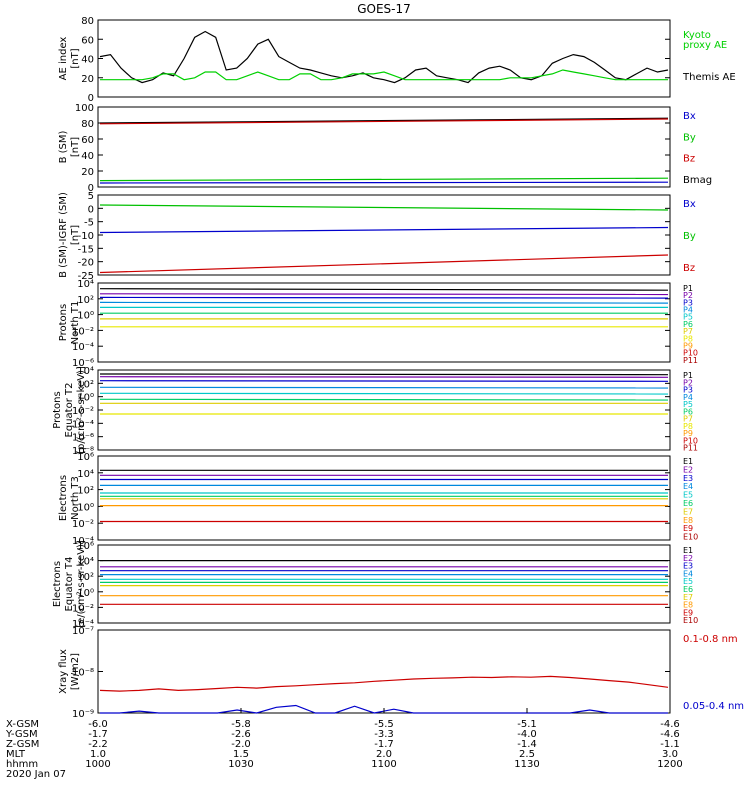  Describe the element at coordinates (83, 673) in the screenshot. I see `xray-ytick-label: 10⁻⁸` at that location.